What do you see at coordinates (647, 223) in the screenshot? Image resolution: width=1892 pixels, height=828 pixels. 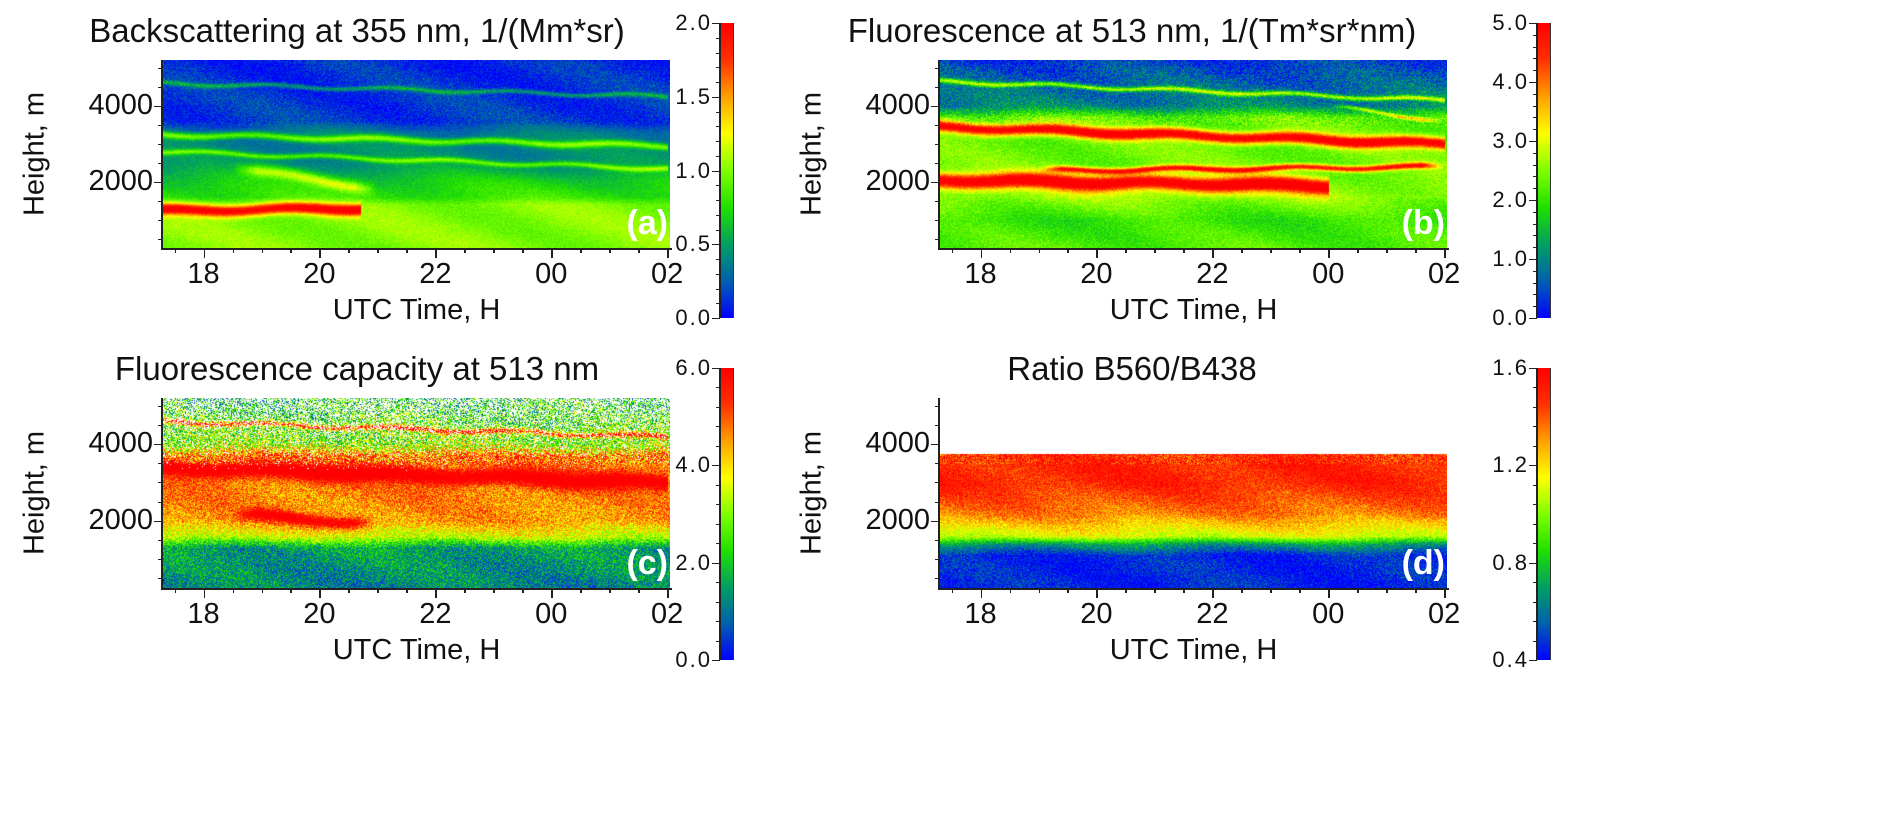 I see `panel-label: (a)` at bounding box center [647, 223].